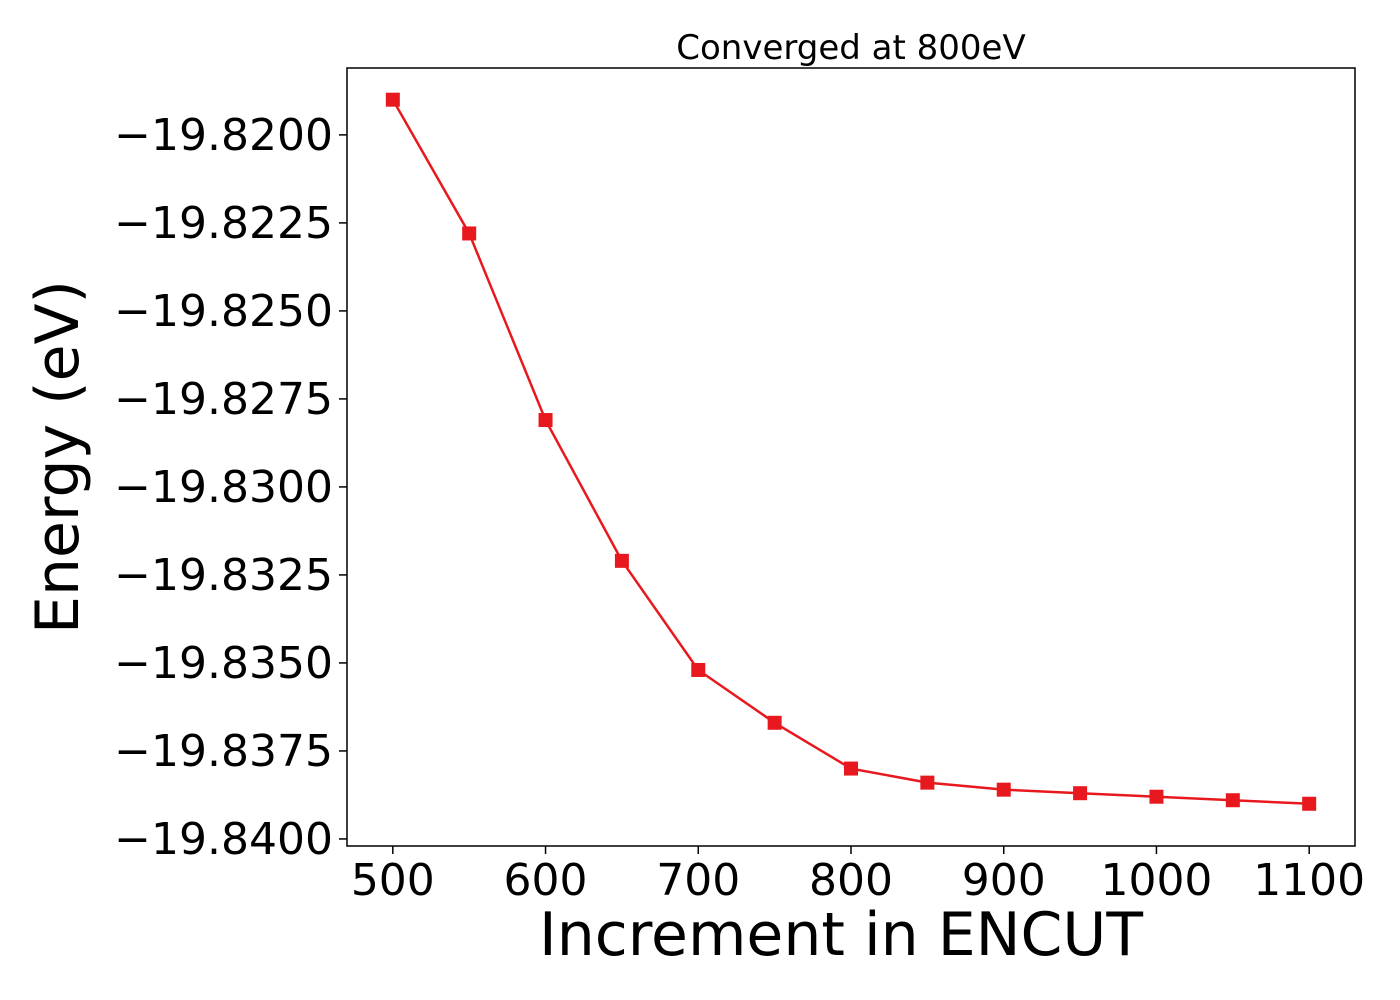  I want to click on y-tick-label: −19.8250, so click(223, 311).